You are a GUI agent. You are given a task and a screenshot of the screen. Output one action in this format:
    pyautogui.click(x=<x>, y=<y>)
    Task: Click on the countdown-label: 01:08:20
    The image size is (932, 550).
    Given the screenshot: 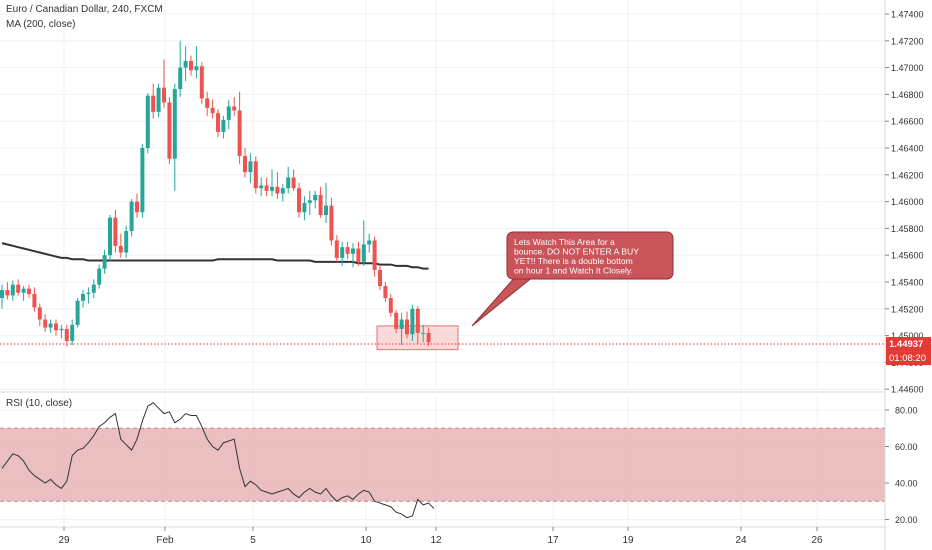 What is the action you would take?
    pyautogui.click(x=907, y=358)
    